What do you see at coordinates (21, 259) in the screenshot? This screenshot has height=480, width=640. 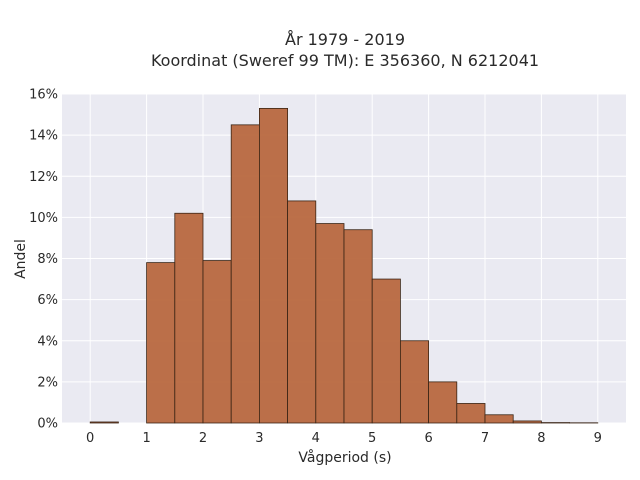 I see `y-axis-label: Andel` at bounding box center [21, 259].